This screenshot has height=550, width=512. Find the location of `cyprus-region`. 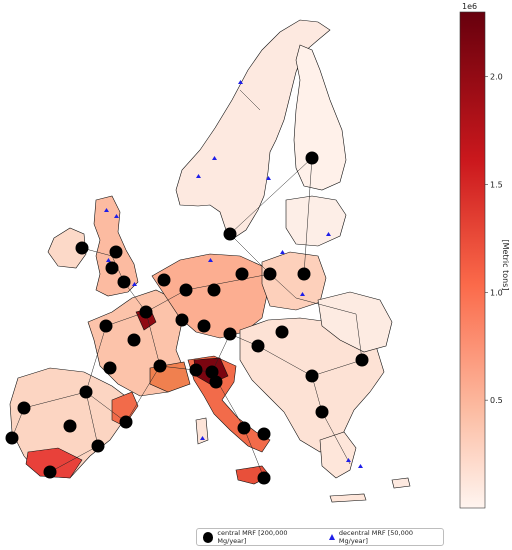

cyprus-region is located at coordinates (401, 483).